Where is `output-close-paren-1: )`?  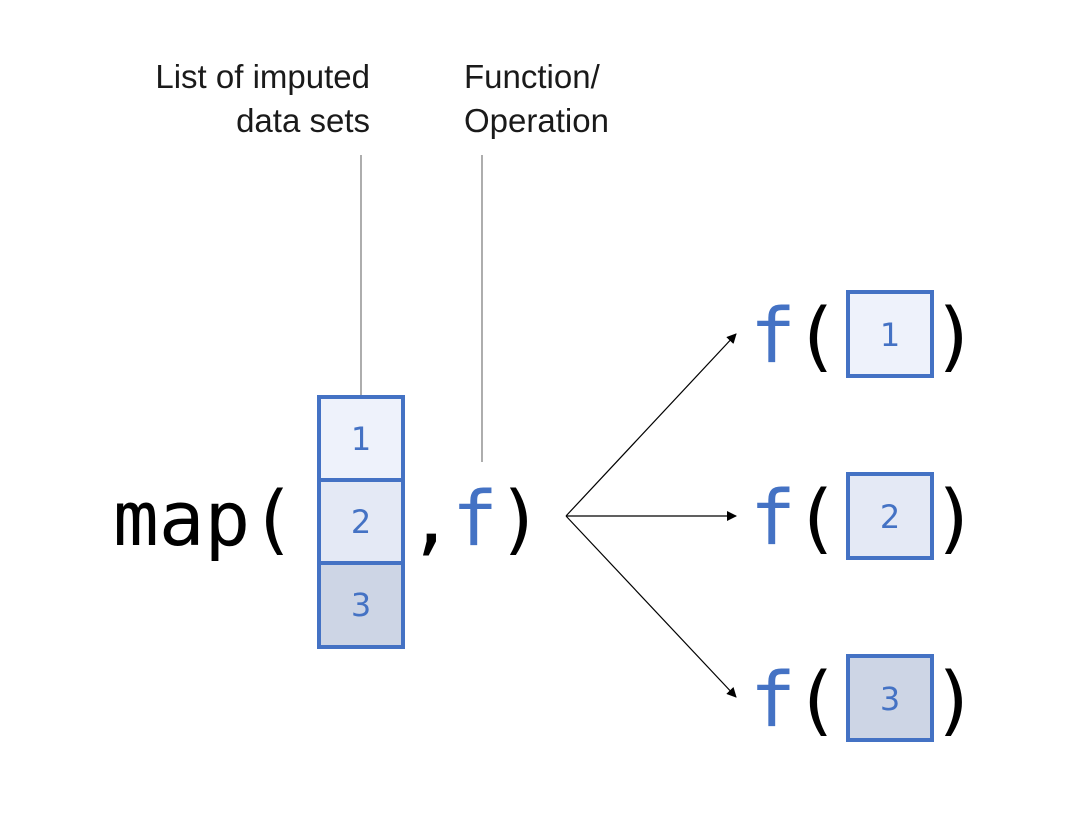
output-close-paren-1: ) is located at coordinates (955, 335).